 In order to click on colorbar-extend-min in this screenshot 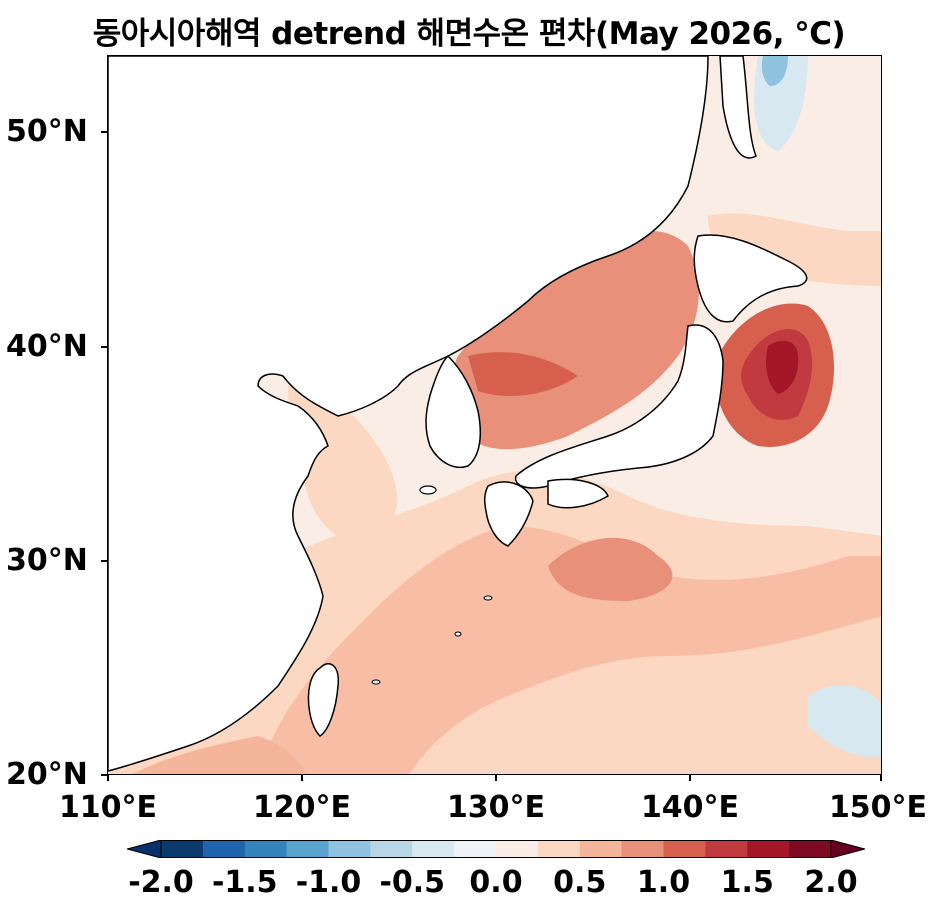, I will do `click(144, 849)`.